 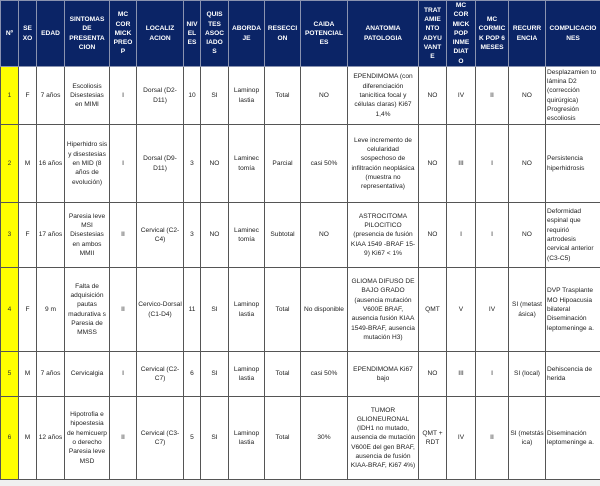 I want to click on cell-symptoms: Cervicalgia, so click(x=87, y=374).